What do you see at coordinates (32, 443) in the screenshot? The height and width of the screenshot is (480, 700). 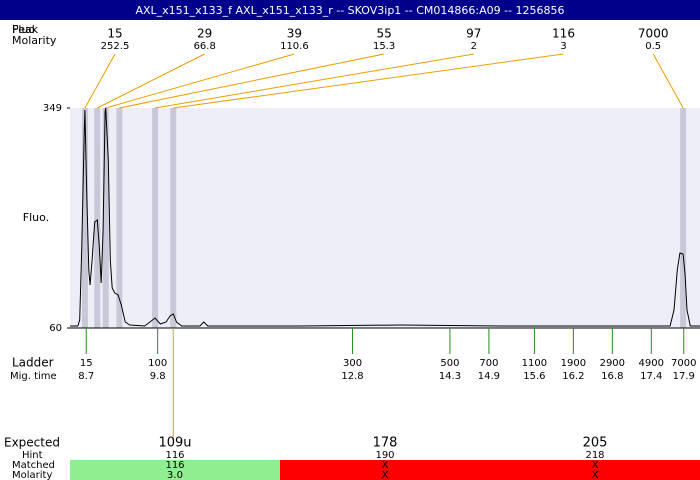 I see `row-label: Expected` at bounding box center [32, 443].